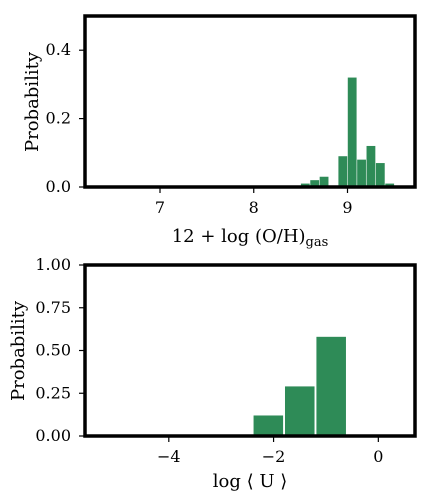 This screenshot has height=504, width=432. What do you see at coordinates (347, 207) in the screenshot?
I see `x-tick-label: 9` at bounding box center [347, 207].